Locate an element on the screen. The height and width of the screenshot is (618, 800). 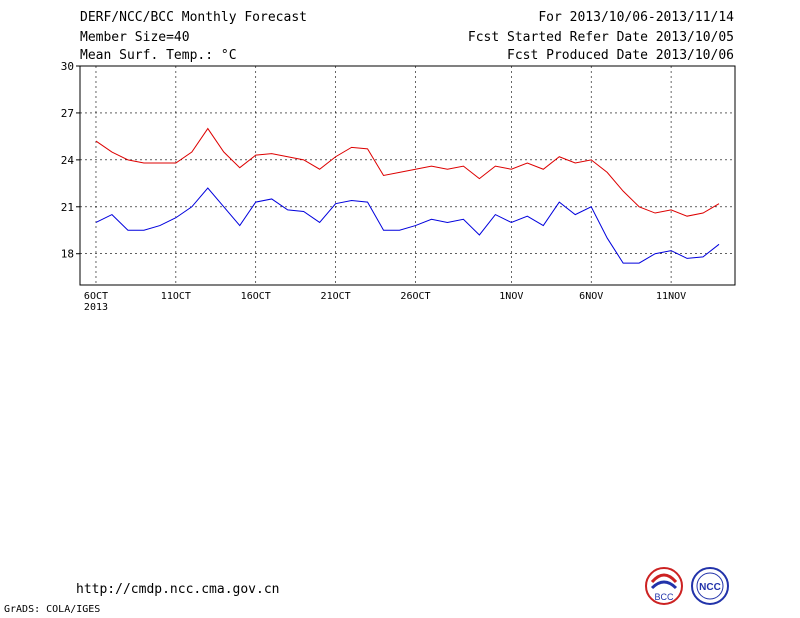
x-tick-label: 1NOV is located at coordinates (511, 296).